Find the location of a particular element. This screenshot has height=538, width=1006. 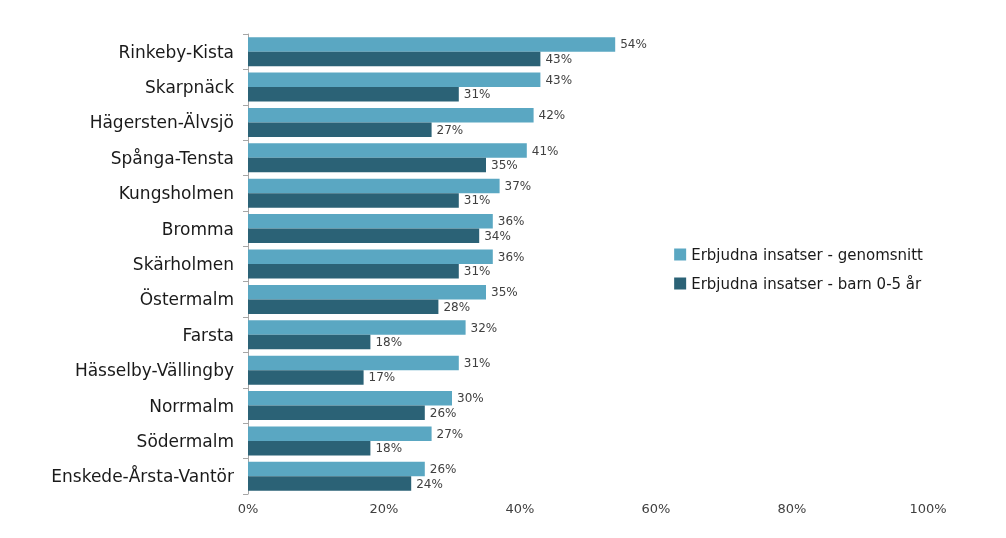

data-label: 30% is located at coordinates (470, 398).